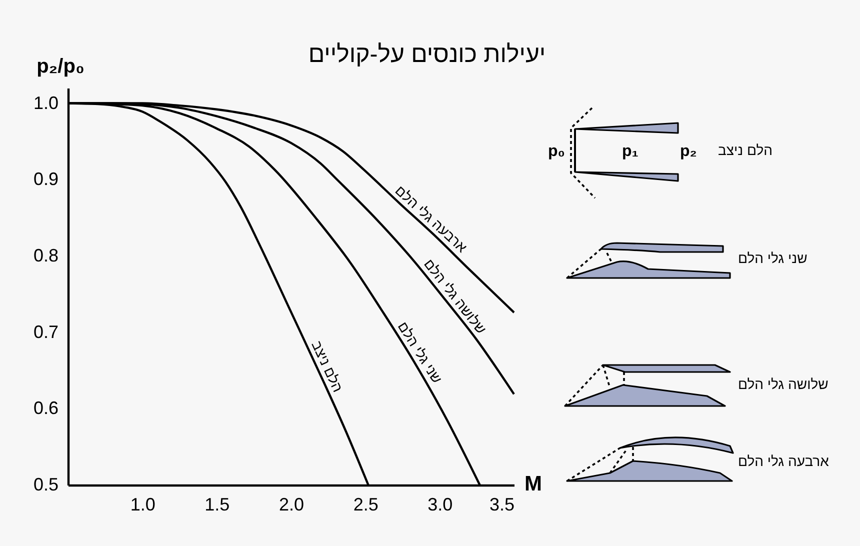 The height and width of the screenshot is (546, 860). What do you see at coordinates (45, 408) in the screenshot?
I see `y-tick-label: 0.6` at bounding box center [45, 408].